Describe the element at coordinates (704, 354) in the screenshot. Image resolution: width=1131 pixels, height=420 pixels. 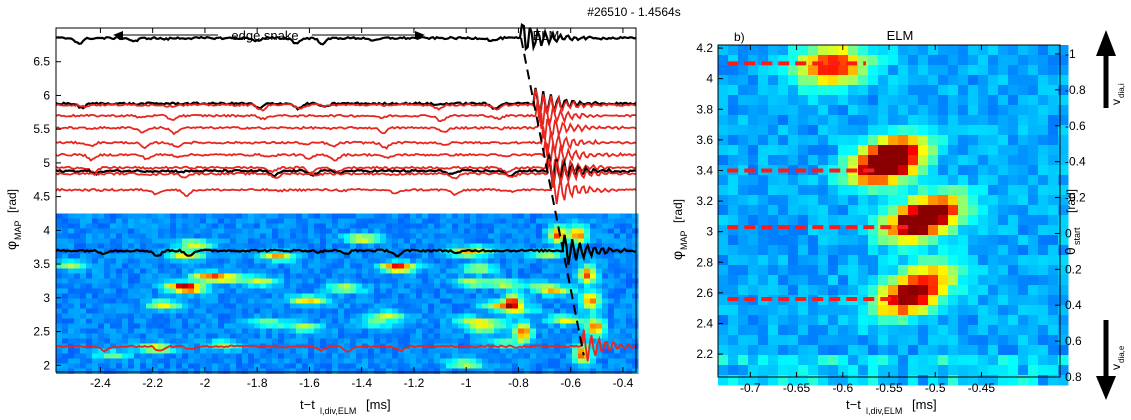
I see `ytick-b-label: 2.2` at that location.